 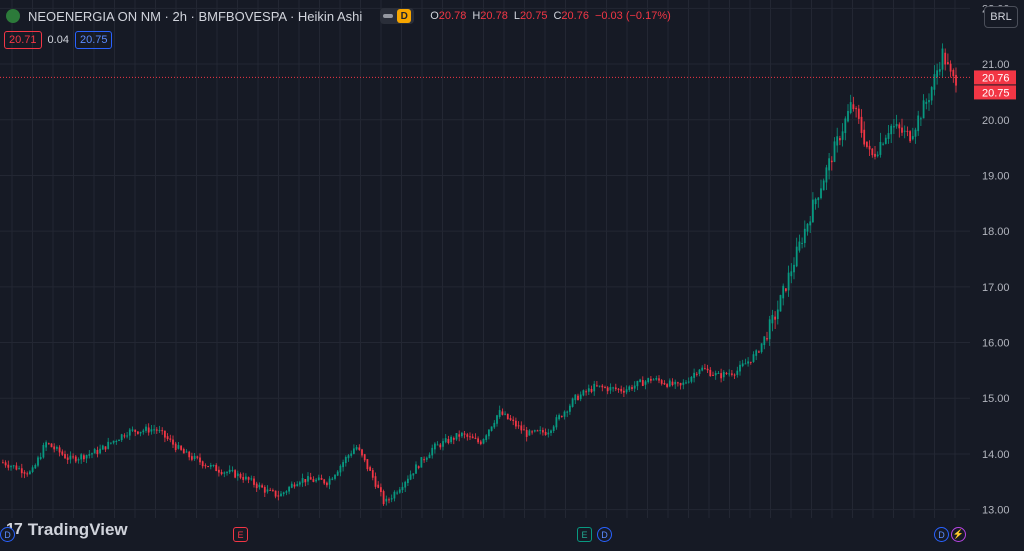 I want to click on earnings-marker: E, so click(x=240, y=534).